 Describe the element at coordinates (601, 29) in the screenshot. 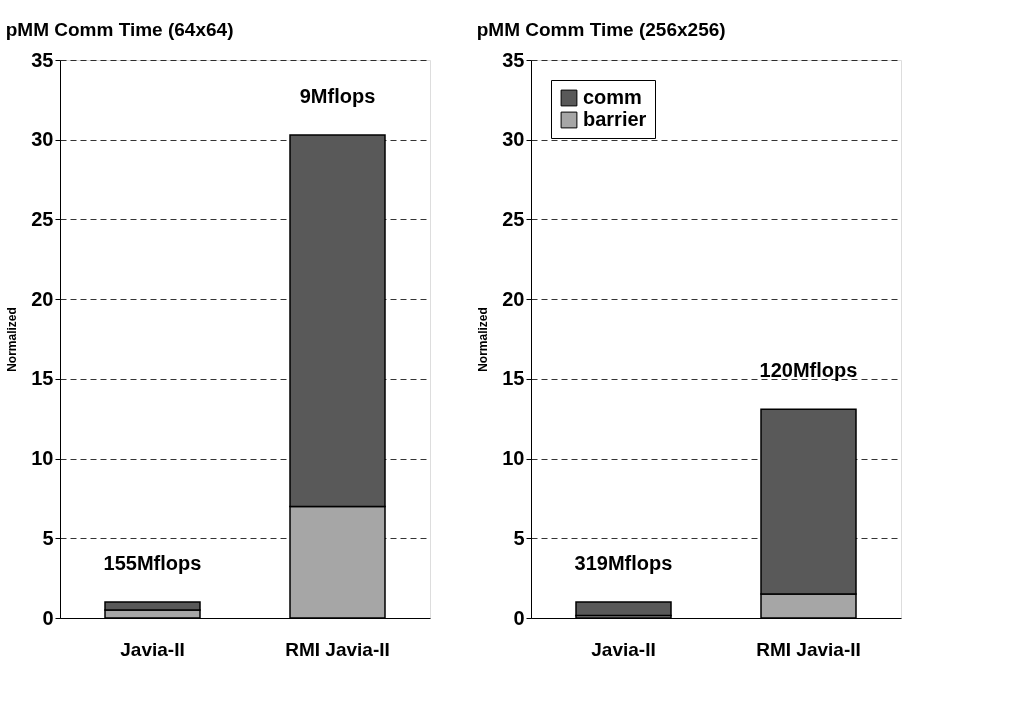

I see `chart-title: pMM Comm Time (256x256)` at that location.